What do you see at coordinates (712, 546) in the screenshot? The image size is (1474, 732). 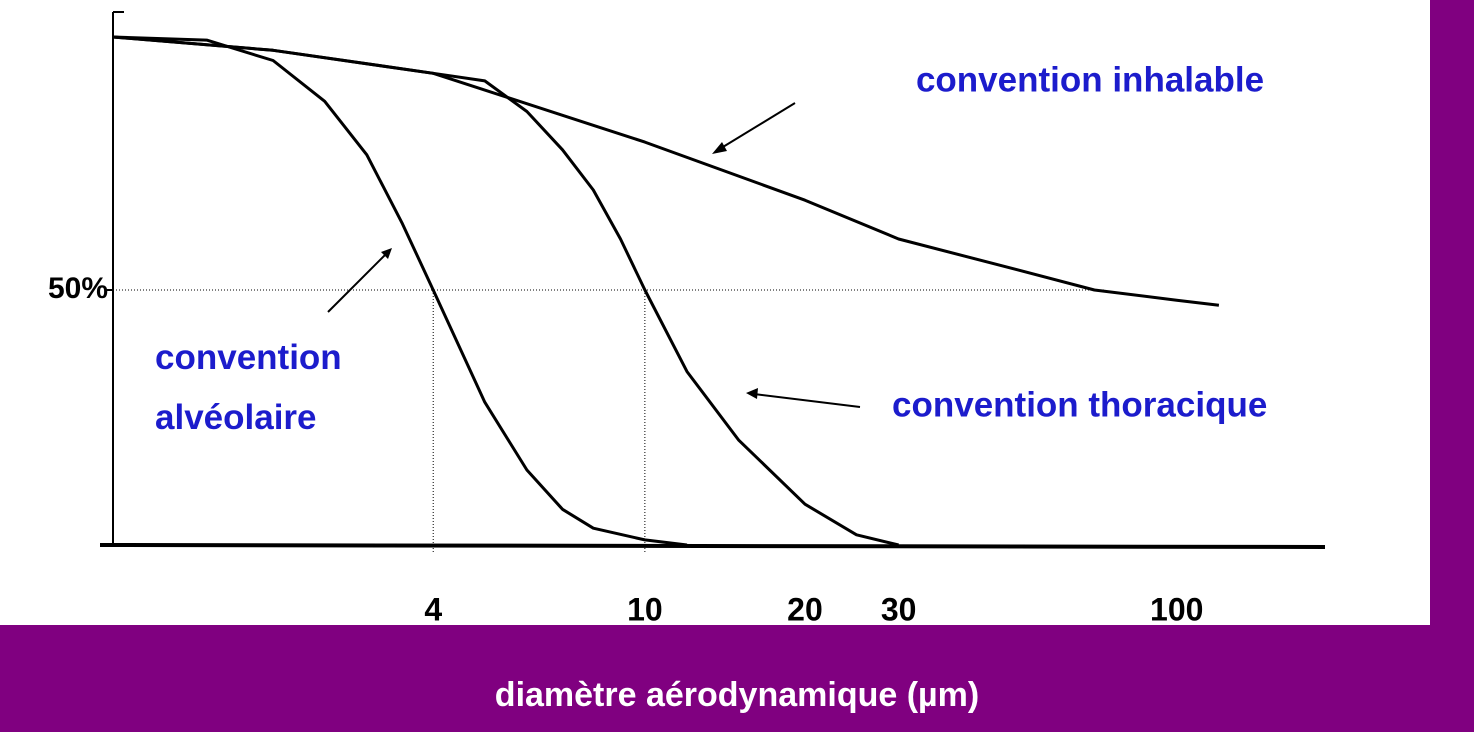 I see `x-axis` at bounding box center [712, 546].